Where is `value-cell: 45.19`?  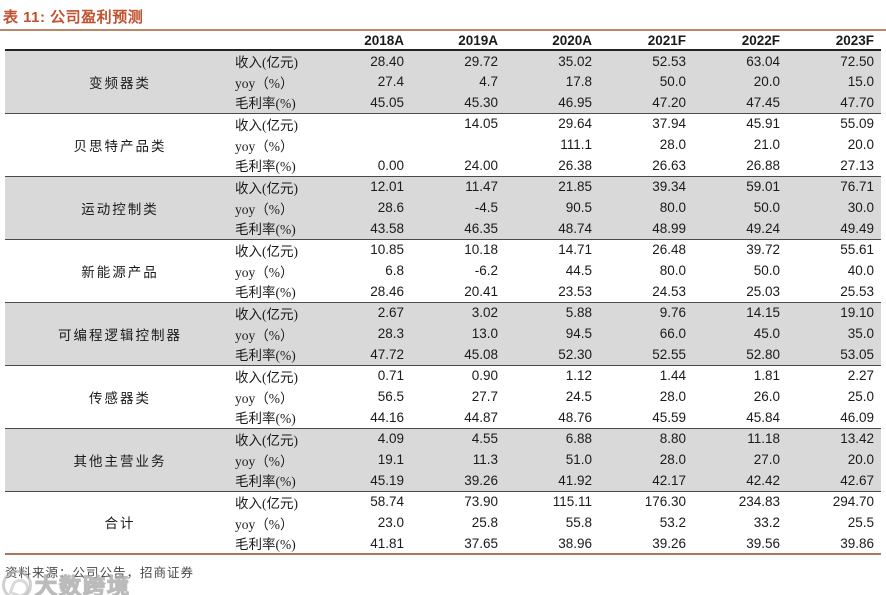
value-cell: 45.19 is located at coordinates (364, 480).